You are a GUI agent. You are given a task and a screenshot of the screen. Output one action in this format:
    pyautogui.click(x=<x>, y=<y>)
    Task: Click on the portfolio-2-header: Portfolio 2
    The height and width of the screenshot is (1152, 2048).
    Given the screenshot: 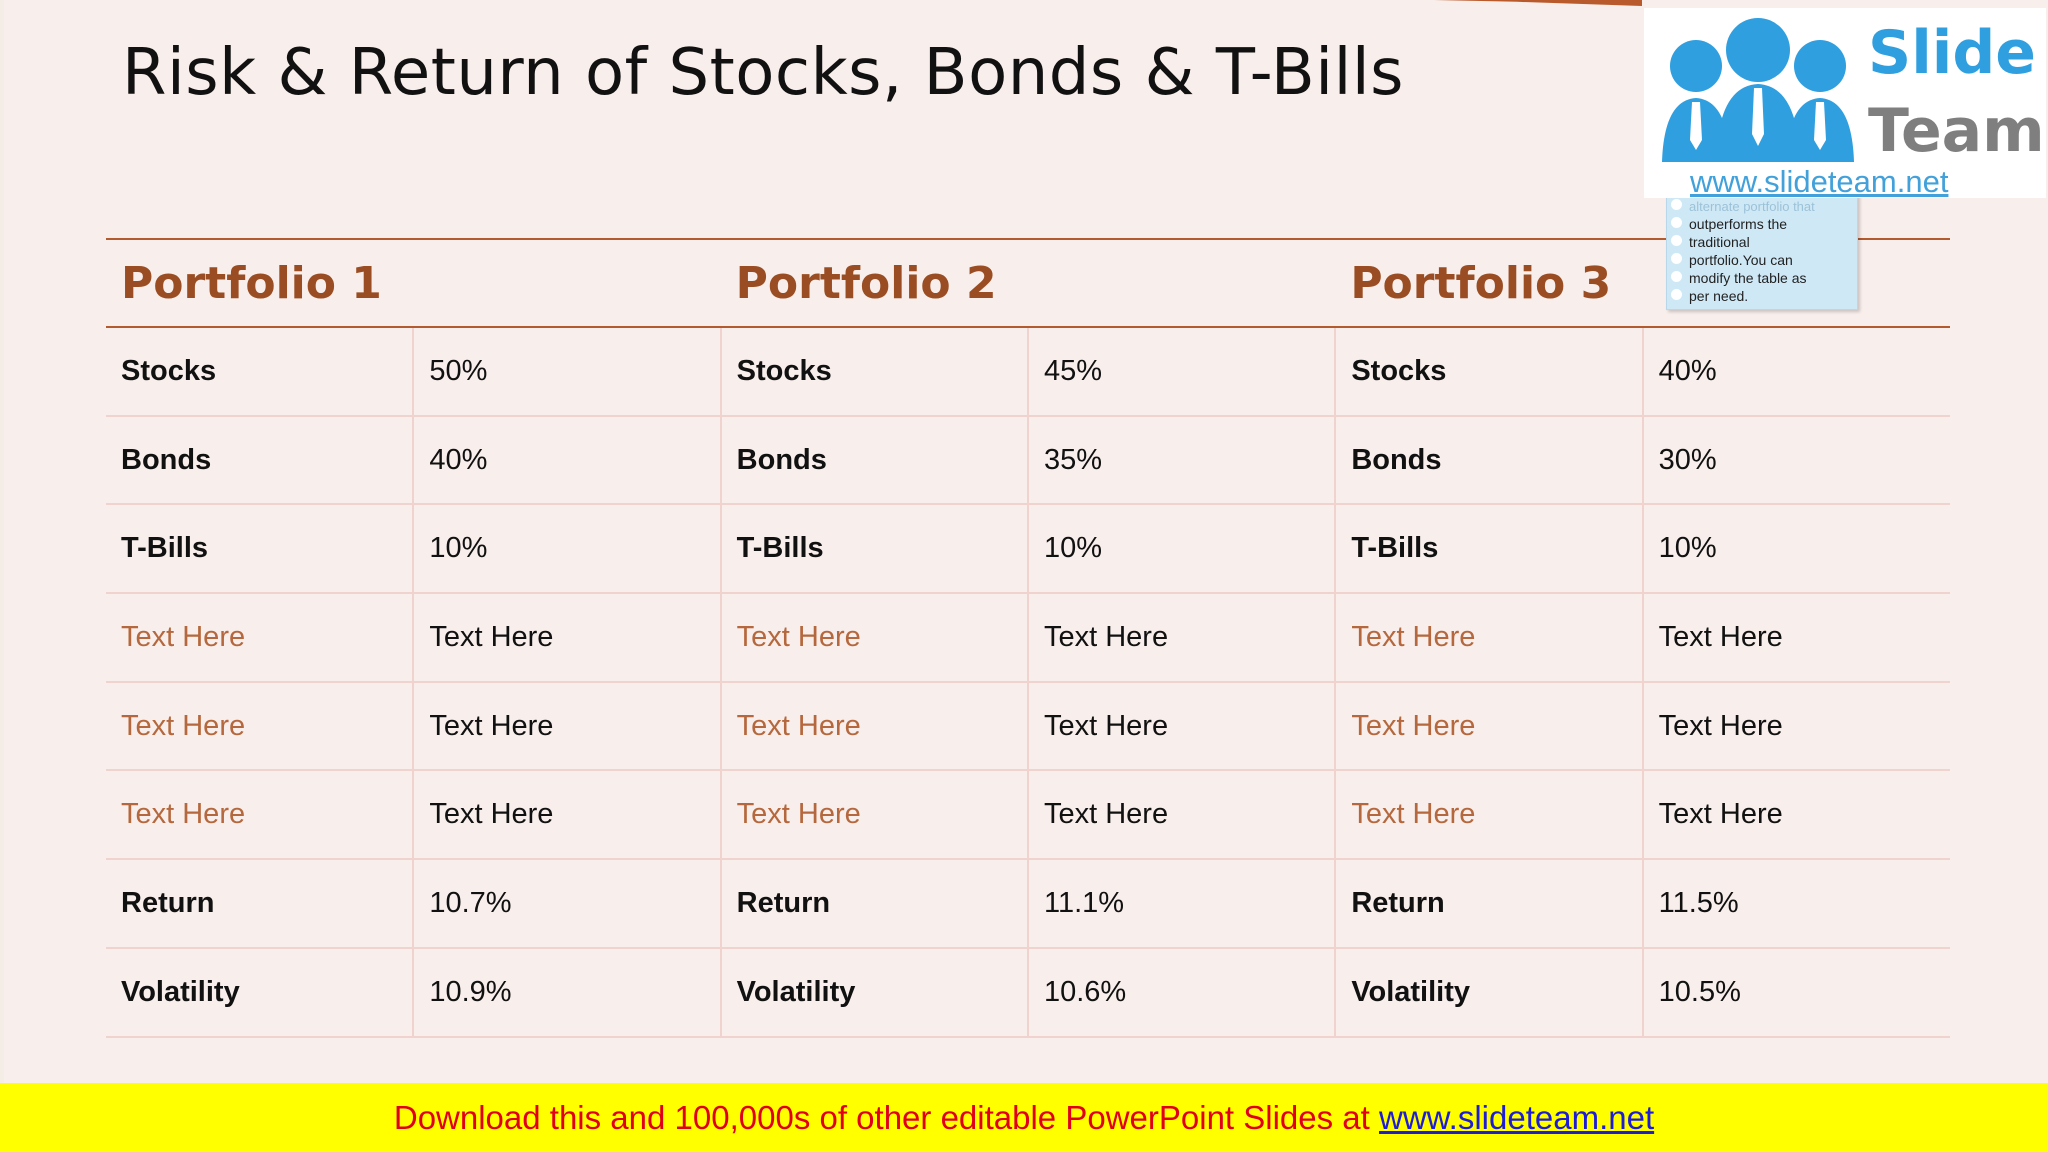 What is the action you would take?
    pyautogui.click(x=1028, y=283)
    